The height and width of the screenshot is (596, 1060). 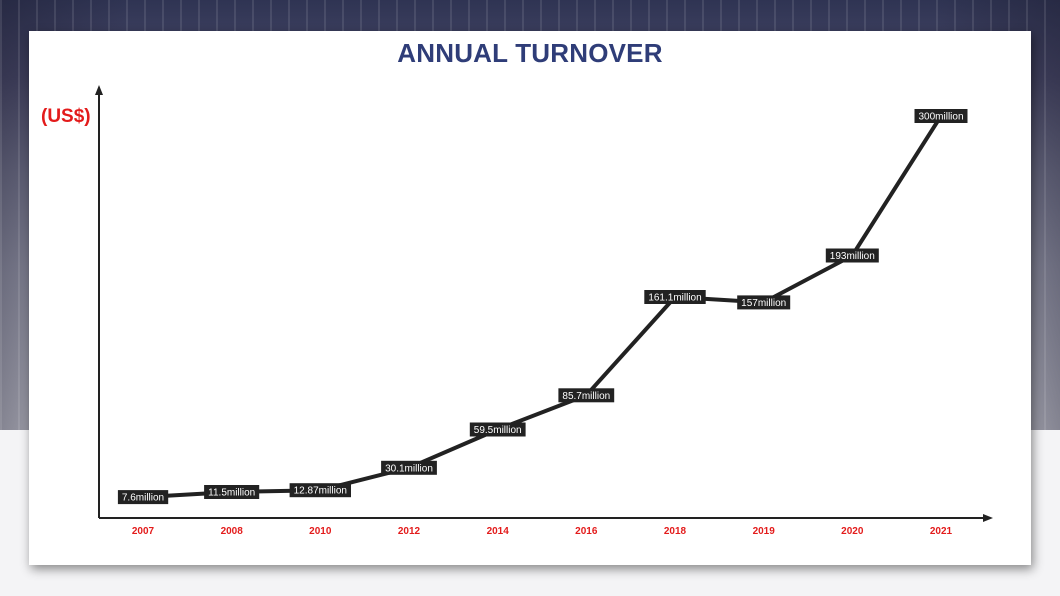 What do you see at coordinates (498, 531) in the screenshot?
I see `x-tick-label: 2014` at bounding box center [498, 531].